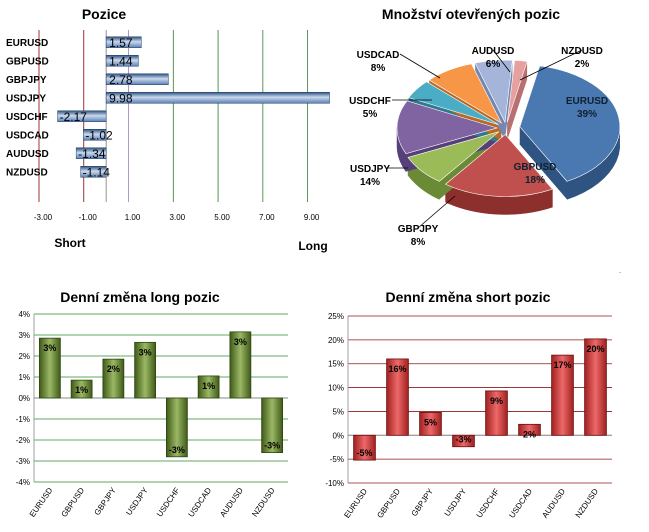 The height and width of the screenshot is (532, 649). What do you see at coordinates (338, 435) in the screenshot?
I see `y-tick-label: 0%` at bounding box center [338, 435].